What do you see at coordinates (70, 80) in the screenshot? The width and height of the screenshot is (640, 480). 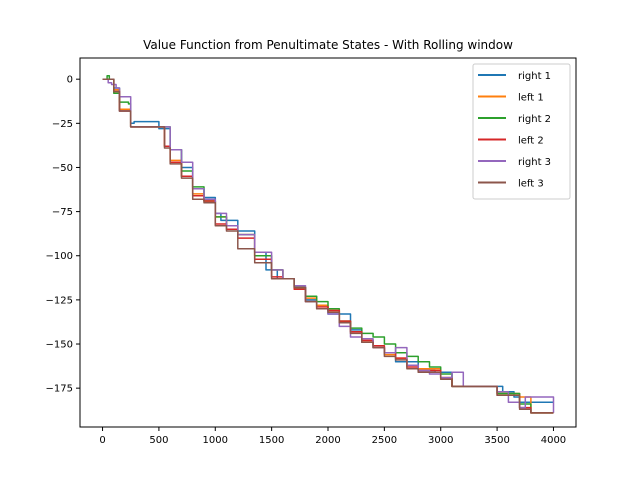 I see `y-tick-label: 0` at bounding box center [70, 80].